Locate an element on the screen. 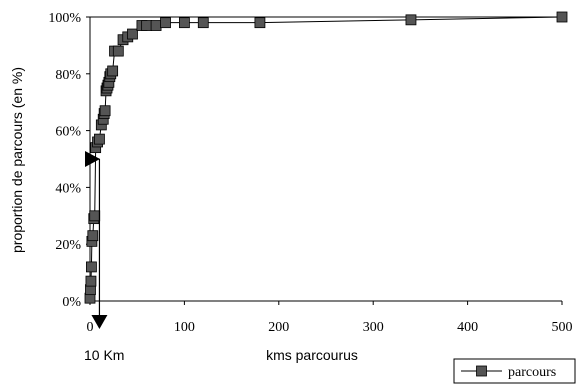 The image size is (579, 386). x-tick-label: 0 is located at coordinates (90, 327).